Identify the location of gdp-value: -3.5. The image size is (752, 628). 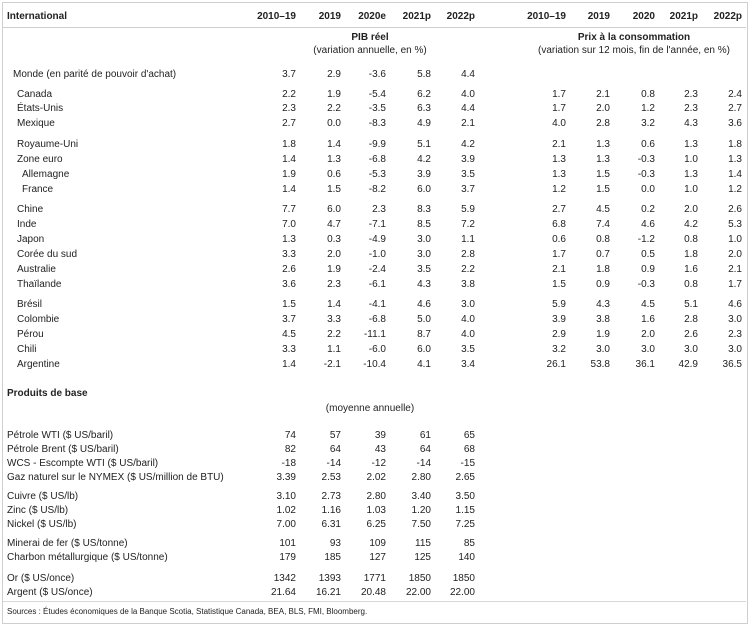
(377, 108).